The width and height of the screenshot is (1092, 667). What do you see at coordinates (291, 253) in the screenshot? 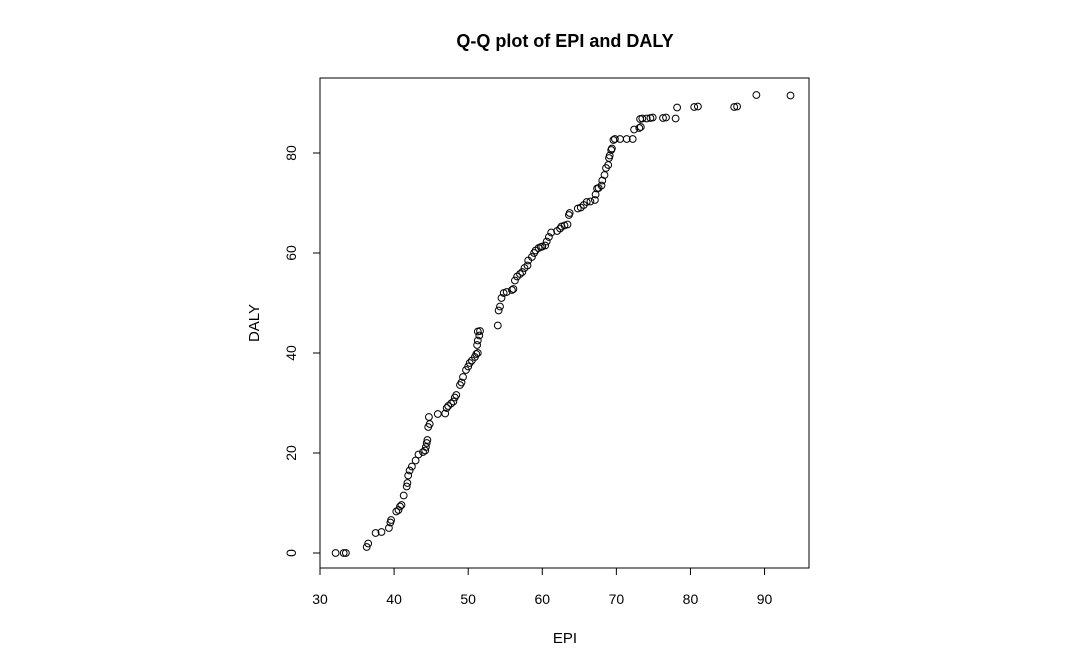
I see `y-tick-label: 60` at bounding box center [291, 253].